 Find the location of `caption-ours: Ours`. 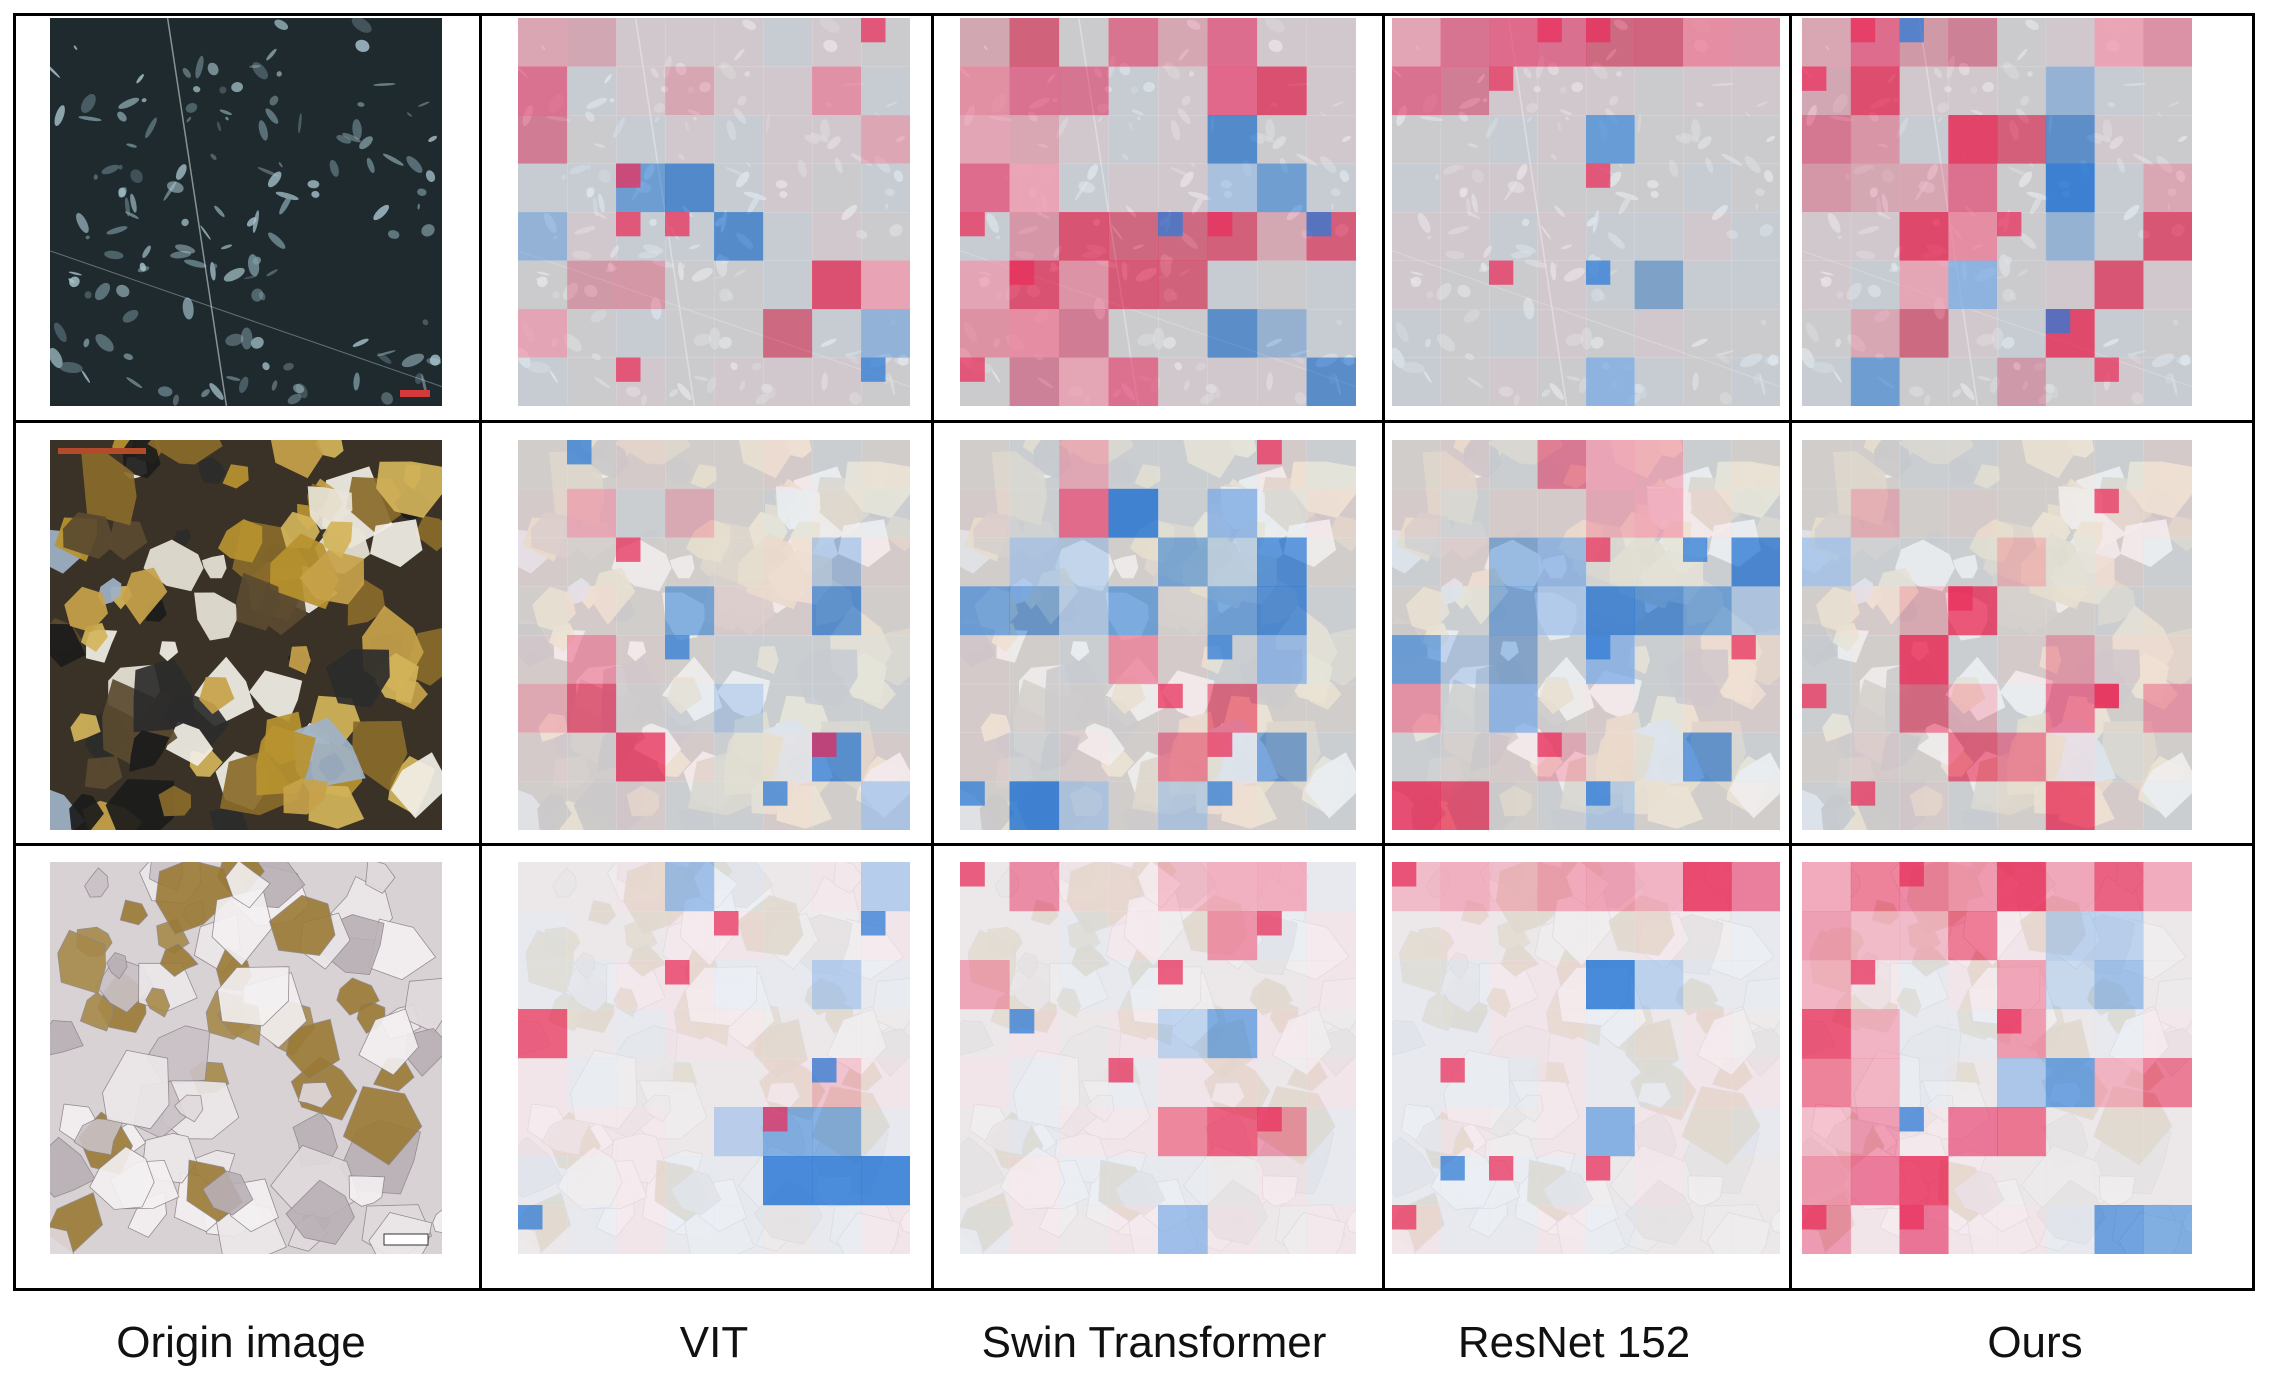

caption-ours: Ours is located at coordinates (2035, 1342).